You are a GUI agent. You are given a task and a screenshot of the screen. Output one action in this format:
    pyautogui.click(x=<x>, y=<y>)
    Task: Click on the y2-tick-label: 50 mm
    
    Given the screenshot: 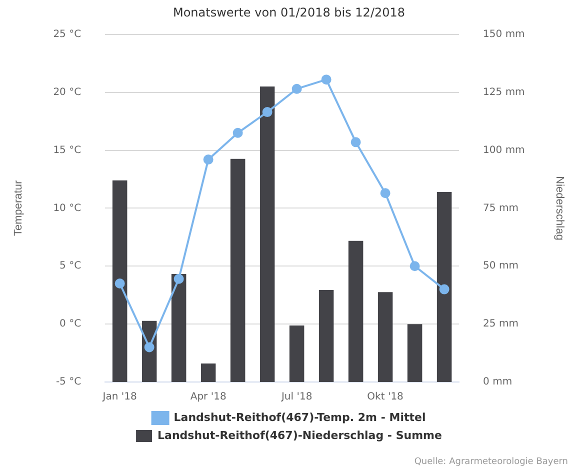 What is the action you would take?
    pyautogui.click(x=500, y=266)
    